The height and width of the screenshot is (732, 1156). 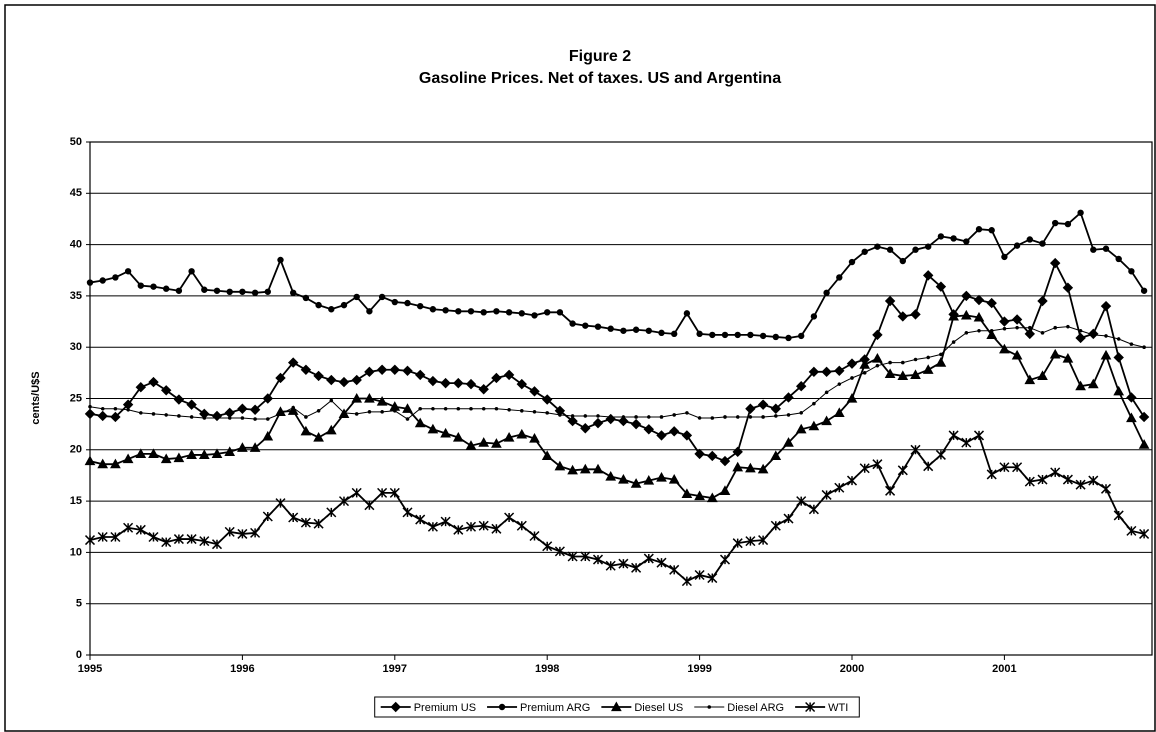 What do you see at coordinates (1004, 669) in the screenshot?
I see `x-tick-label: 2001` at bounding box center [1004, 669].